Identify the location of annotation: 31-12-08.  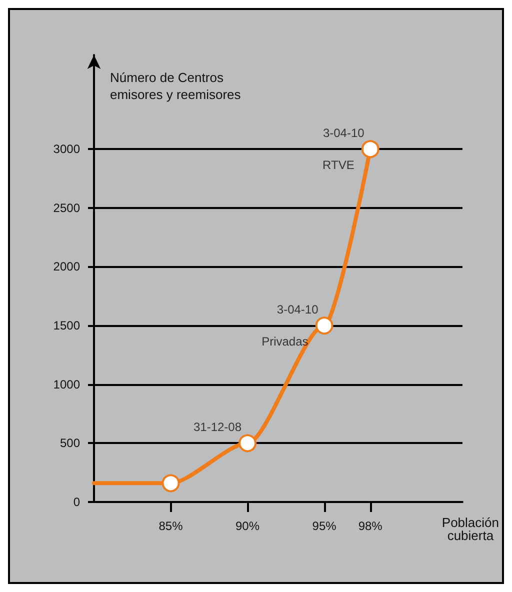
(217, 427).